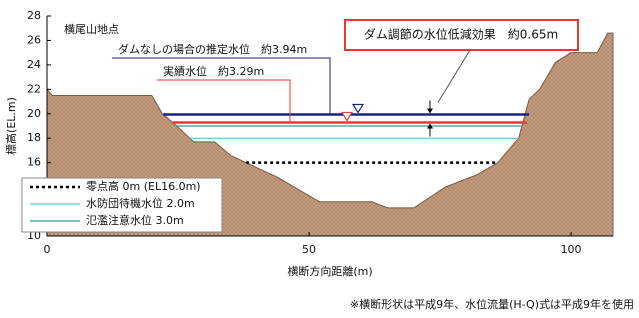  I want to click on y-tick-label: 16, so click(34, 162).